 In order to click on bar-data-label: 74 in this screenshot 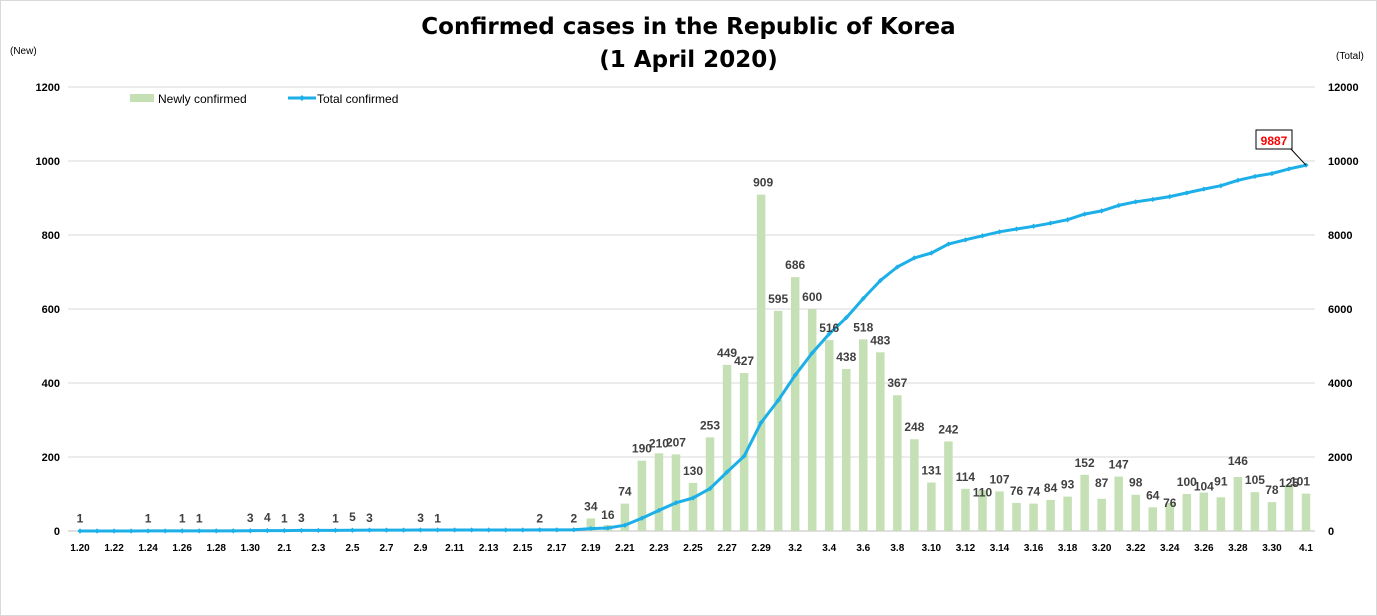, I will do `click(1034, 492)`.